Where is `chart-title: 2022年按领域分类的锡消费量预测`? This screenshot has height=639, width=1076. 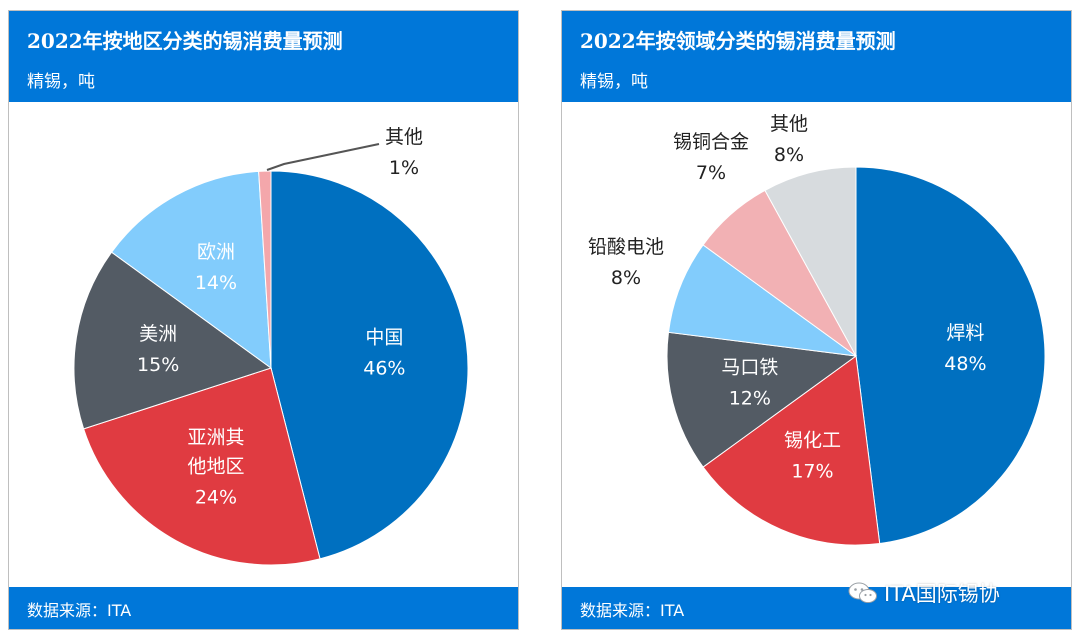
chart-title: 2022年按领域分类的锡消费量预测 is located at coordinates (738, 41).